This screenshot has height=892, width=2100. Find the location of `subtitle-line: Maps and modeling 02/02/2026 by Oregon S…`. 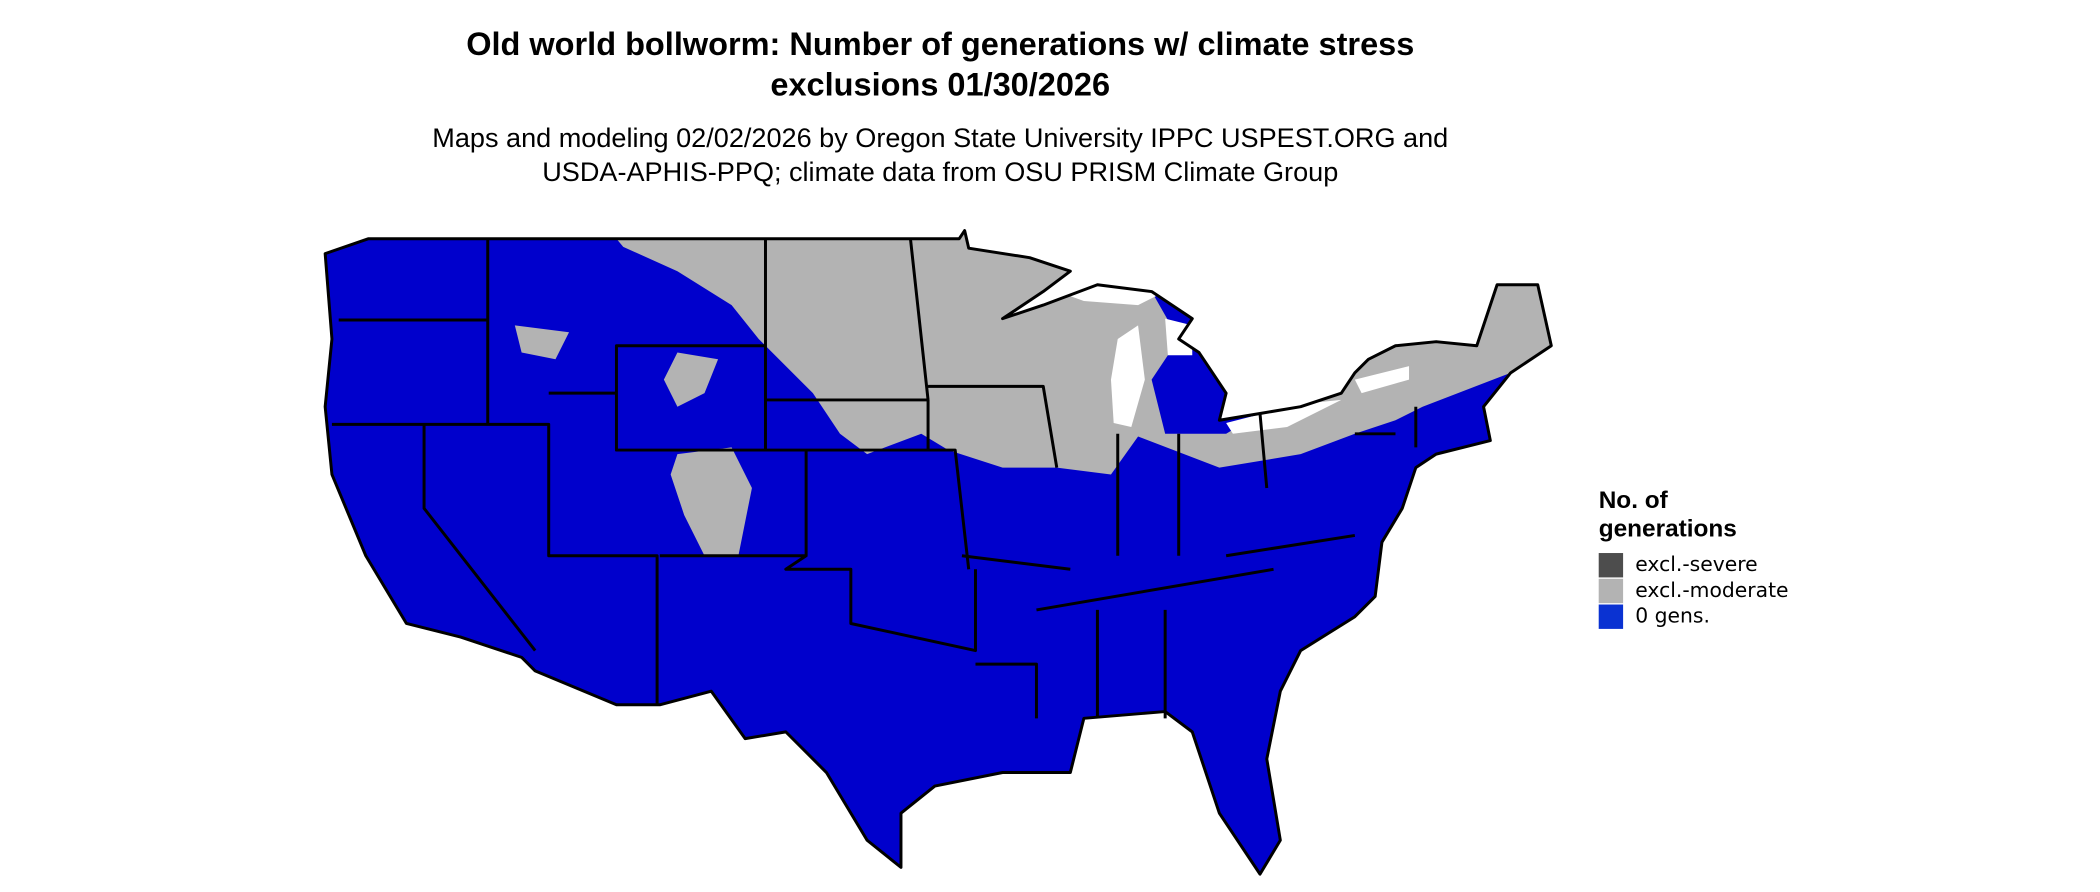

subtitle-line: Maps and modeling 02/02/2026 by Oregon S… is located at coordinates (940, 137).